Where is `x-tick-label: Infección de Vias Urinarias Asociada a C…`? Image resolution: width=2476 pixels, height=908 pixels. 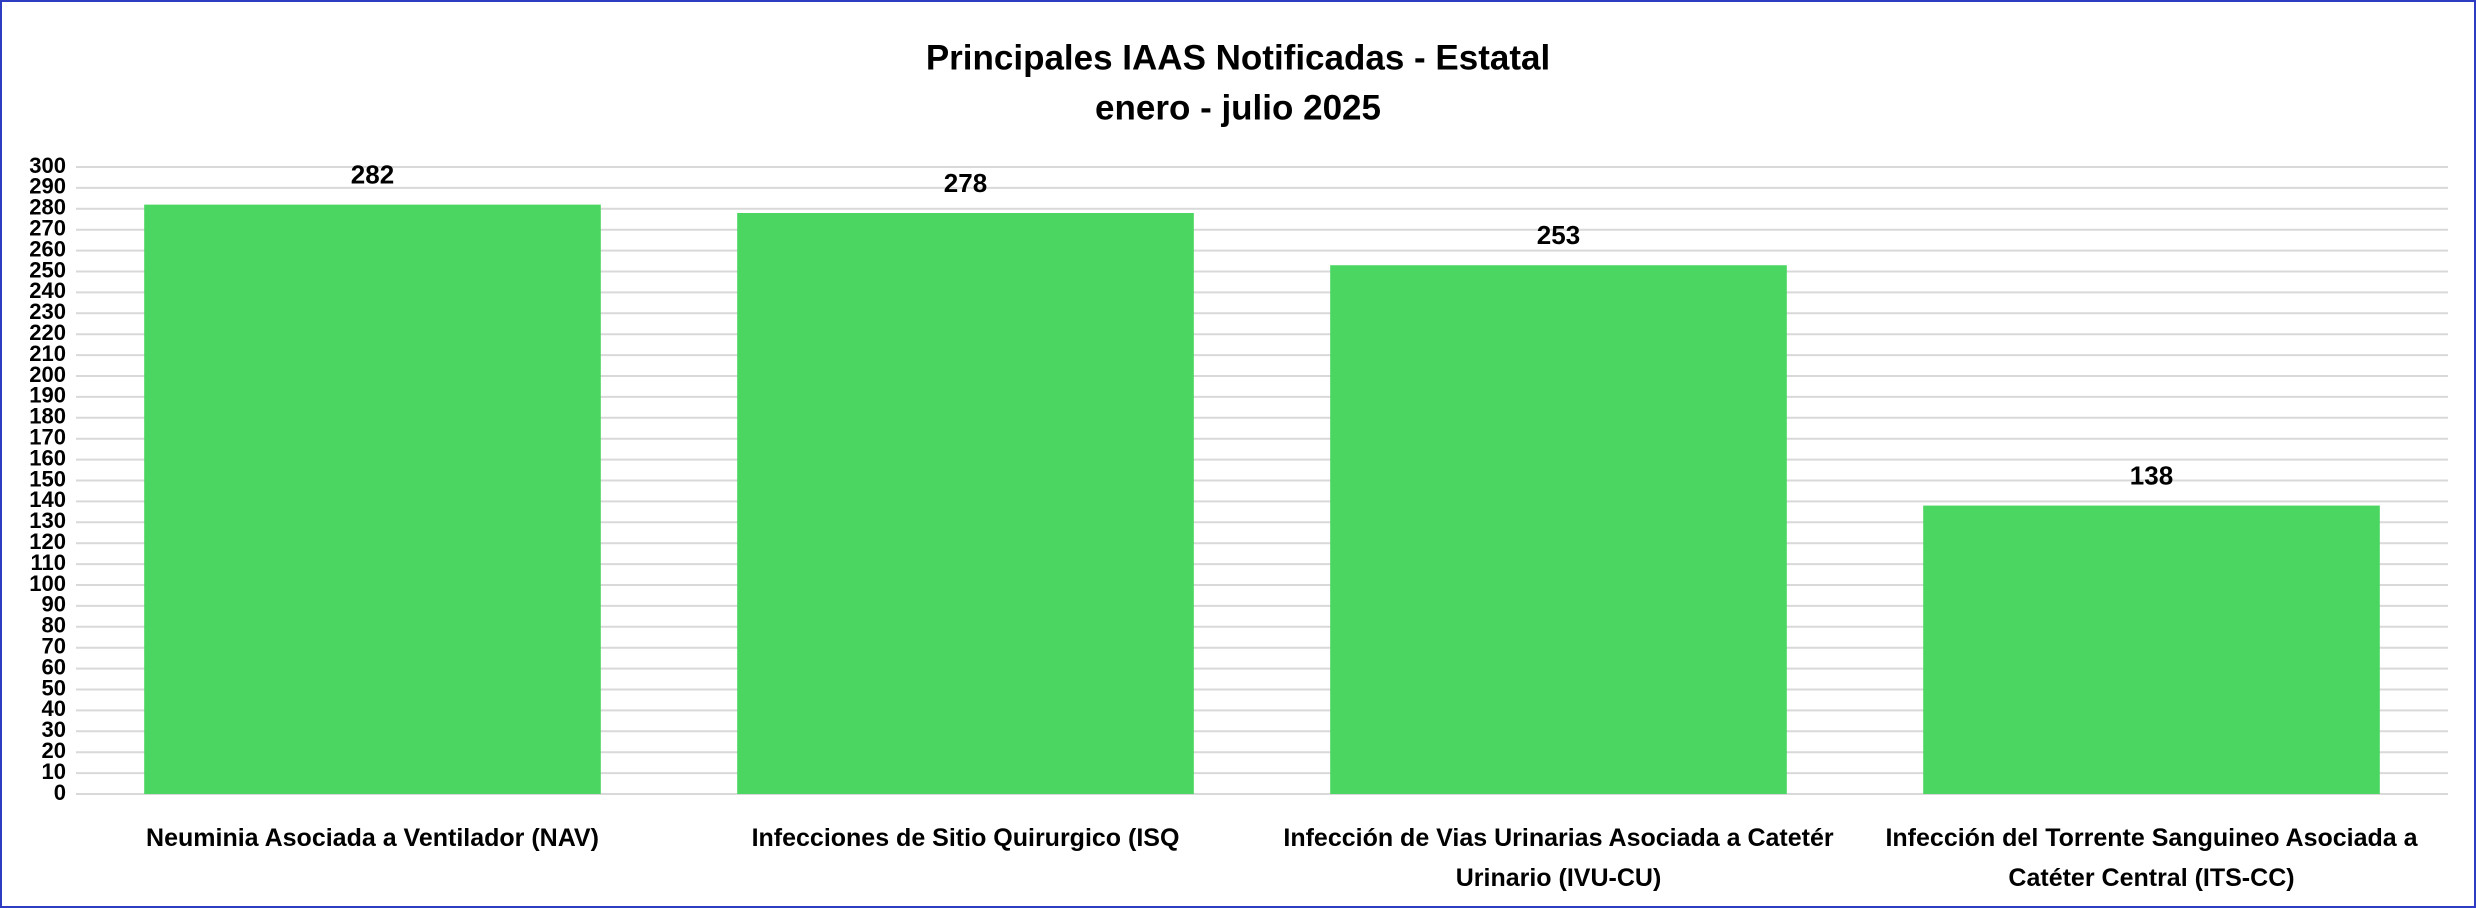
x-tick-label: Infección de Vias Urinarias Asociada a C… is located at coordinates (1558, 858).